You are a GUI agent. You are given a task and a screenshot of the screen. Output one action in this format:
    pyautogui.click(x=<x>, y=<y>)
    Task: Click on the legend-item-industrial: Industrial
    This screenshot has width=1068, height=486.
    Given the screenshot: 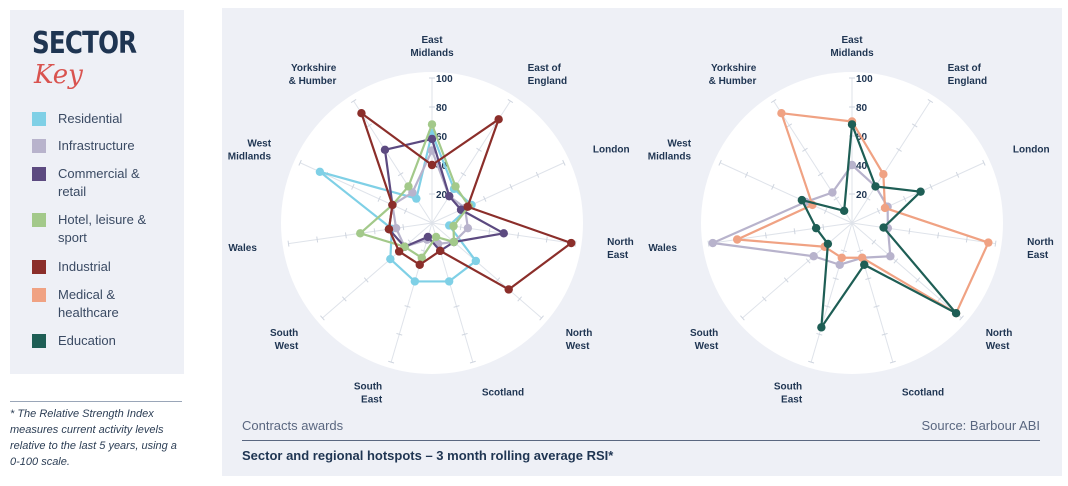 What is the action you would take?
    pyautogui.click(x=95, y=267)
    